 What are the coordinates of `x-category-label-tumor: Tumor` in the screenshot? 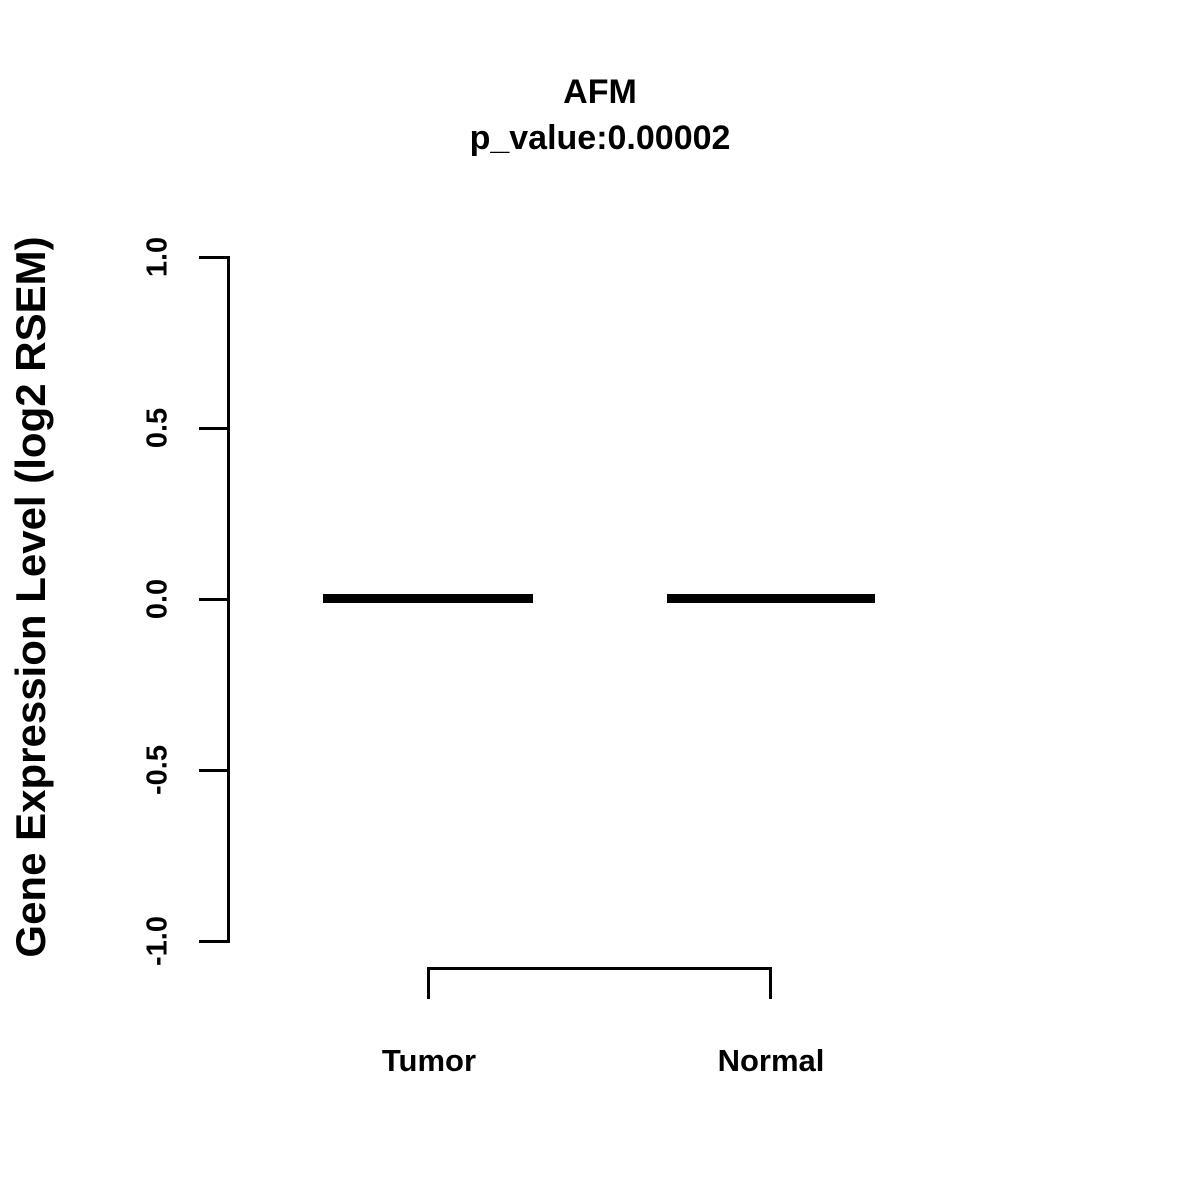 It's located at (429, 1060).